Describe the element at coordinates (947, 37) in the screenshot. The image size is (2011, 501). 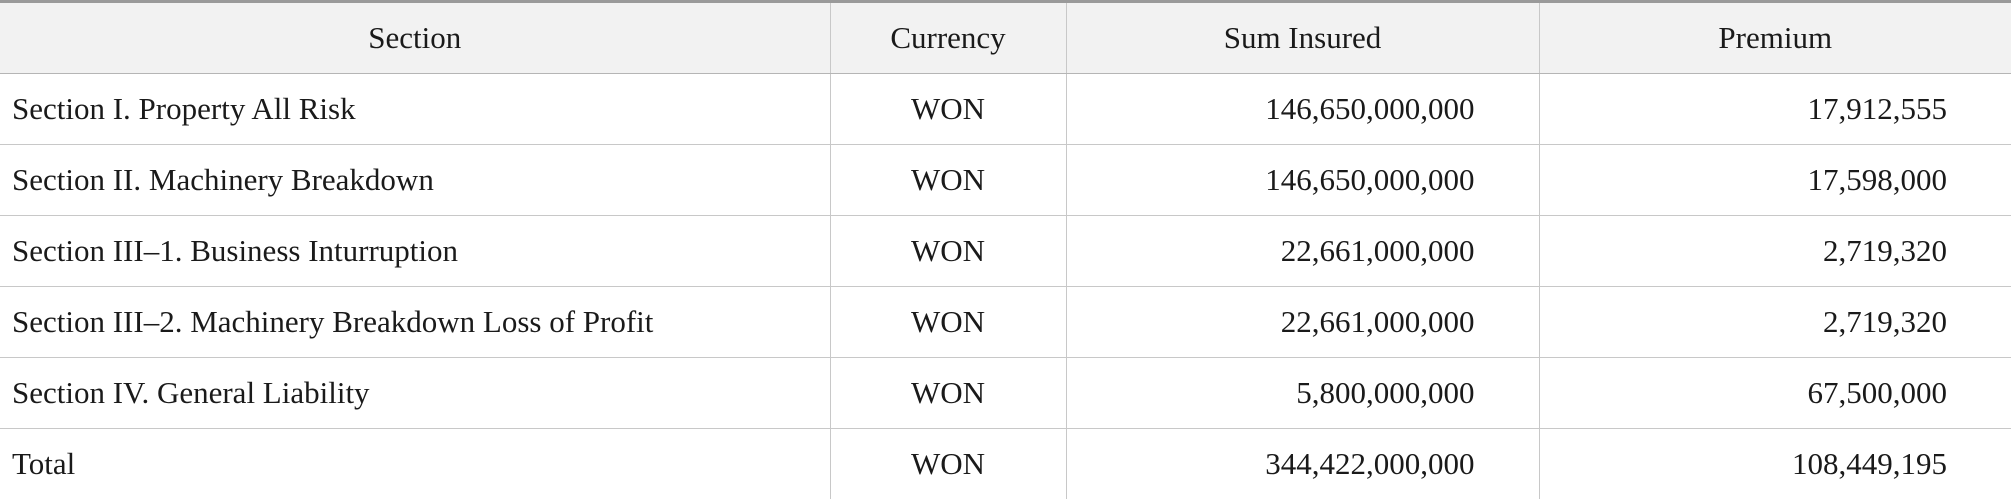
I see `header-currency: Currency` at that location.